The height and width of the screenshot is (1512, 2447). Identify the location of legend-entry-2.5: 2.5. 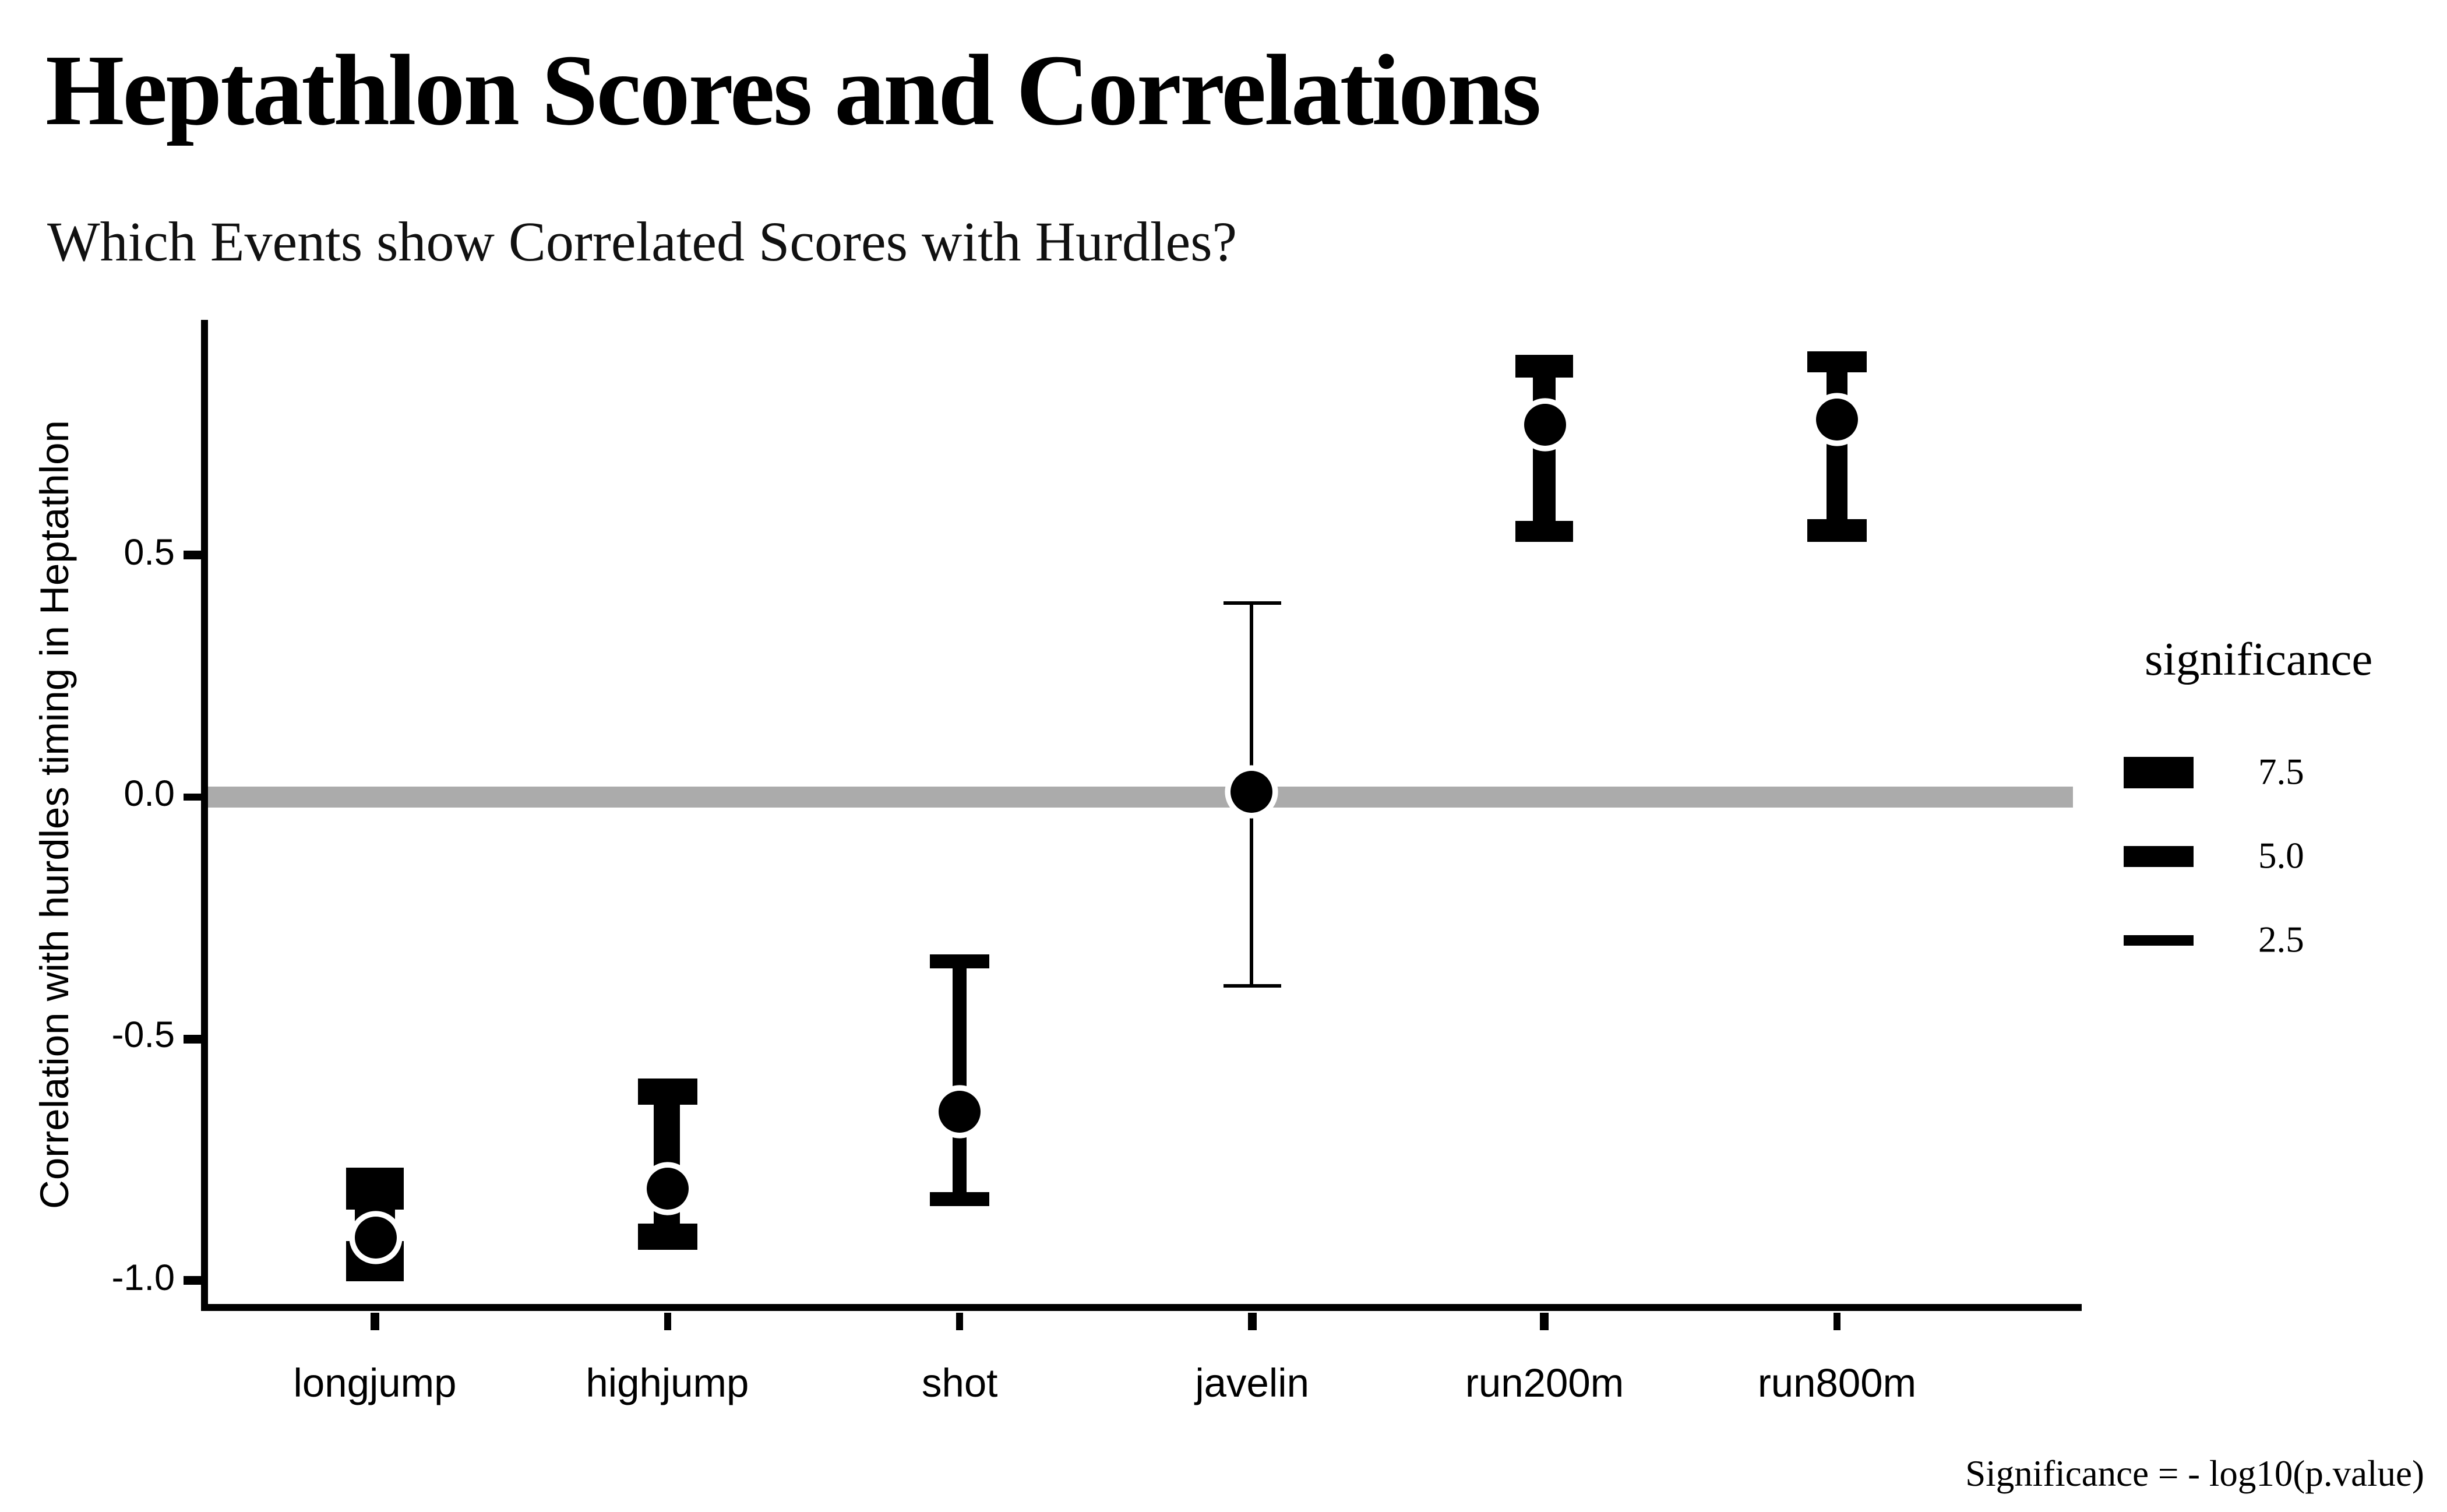
(2284, 940).